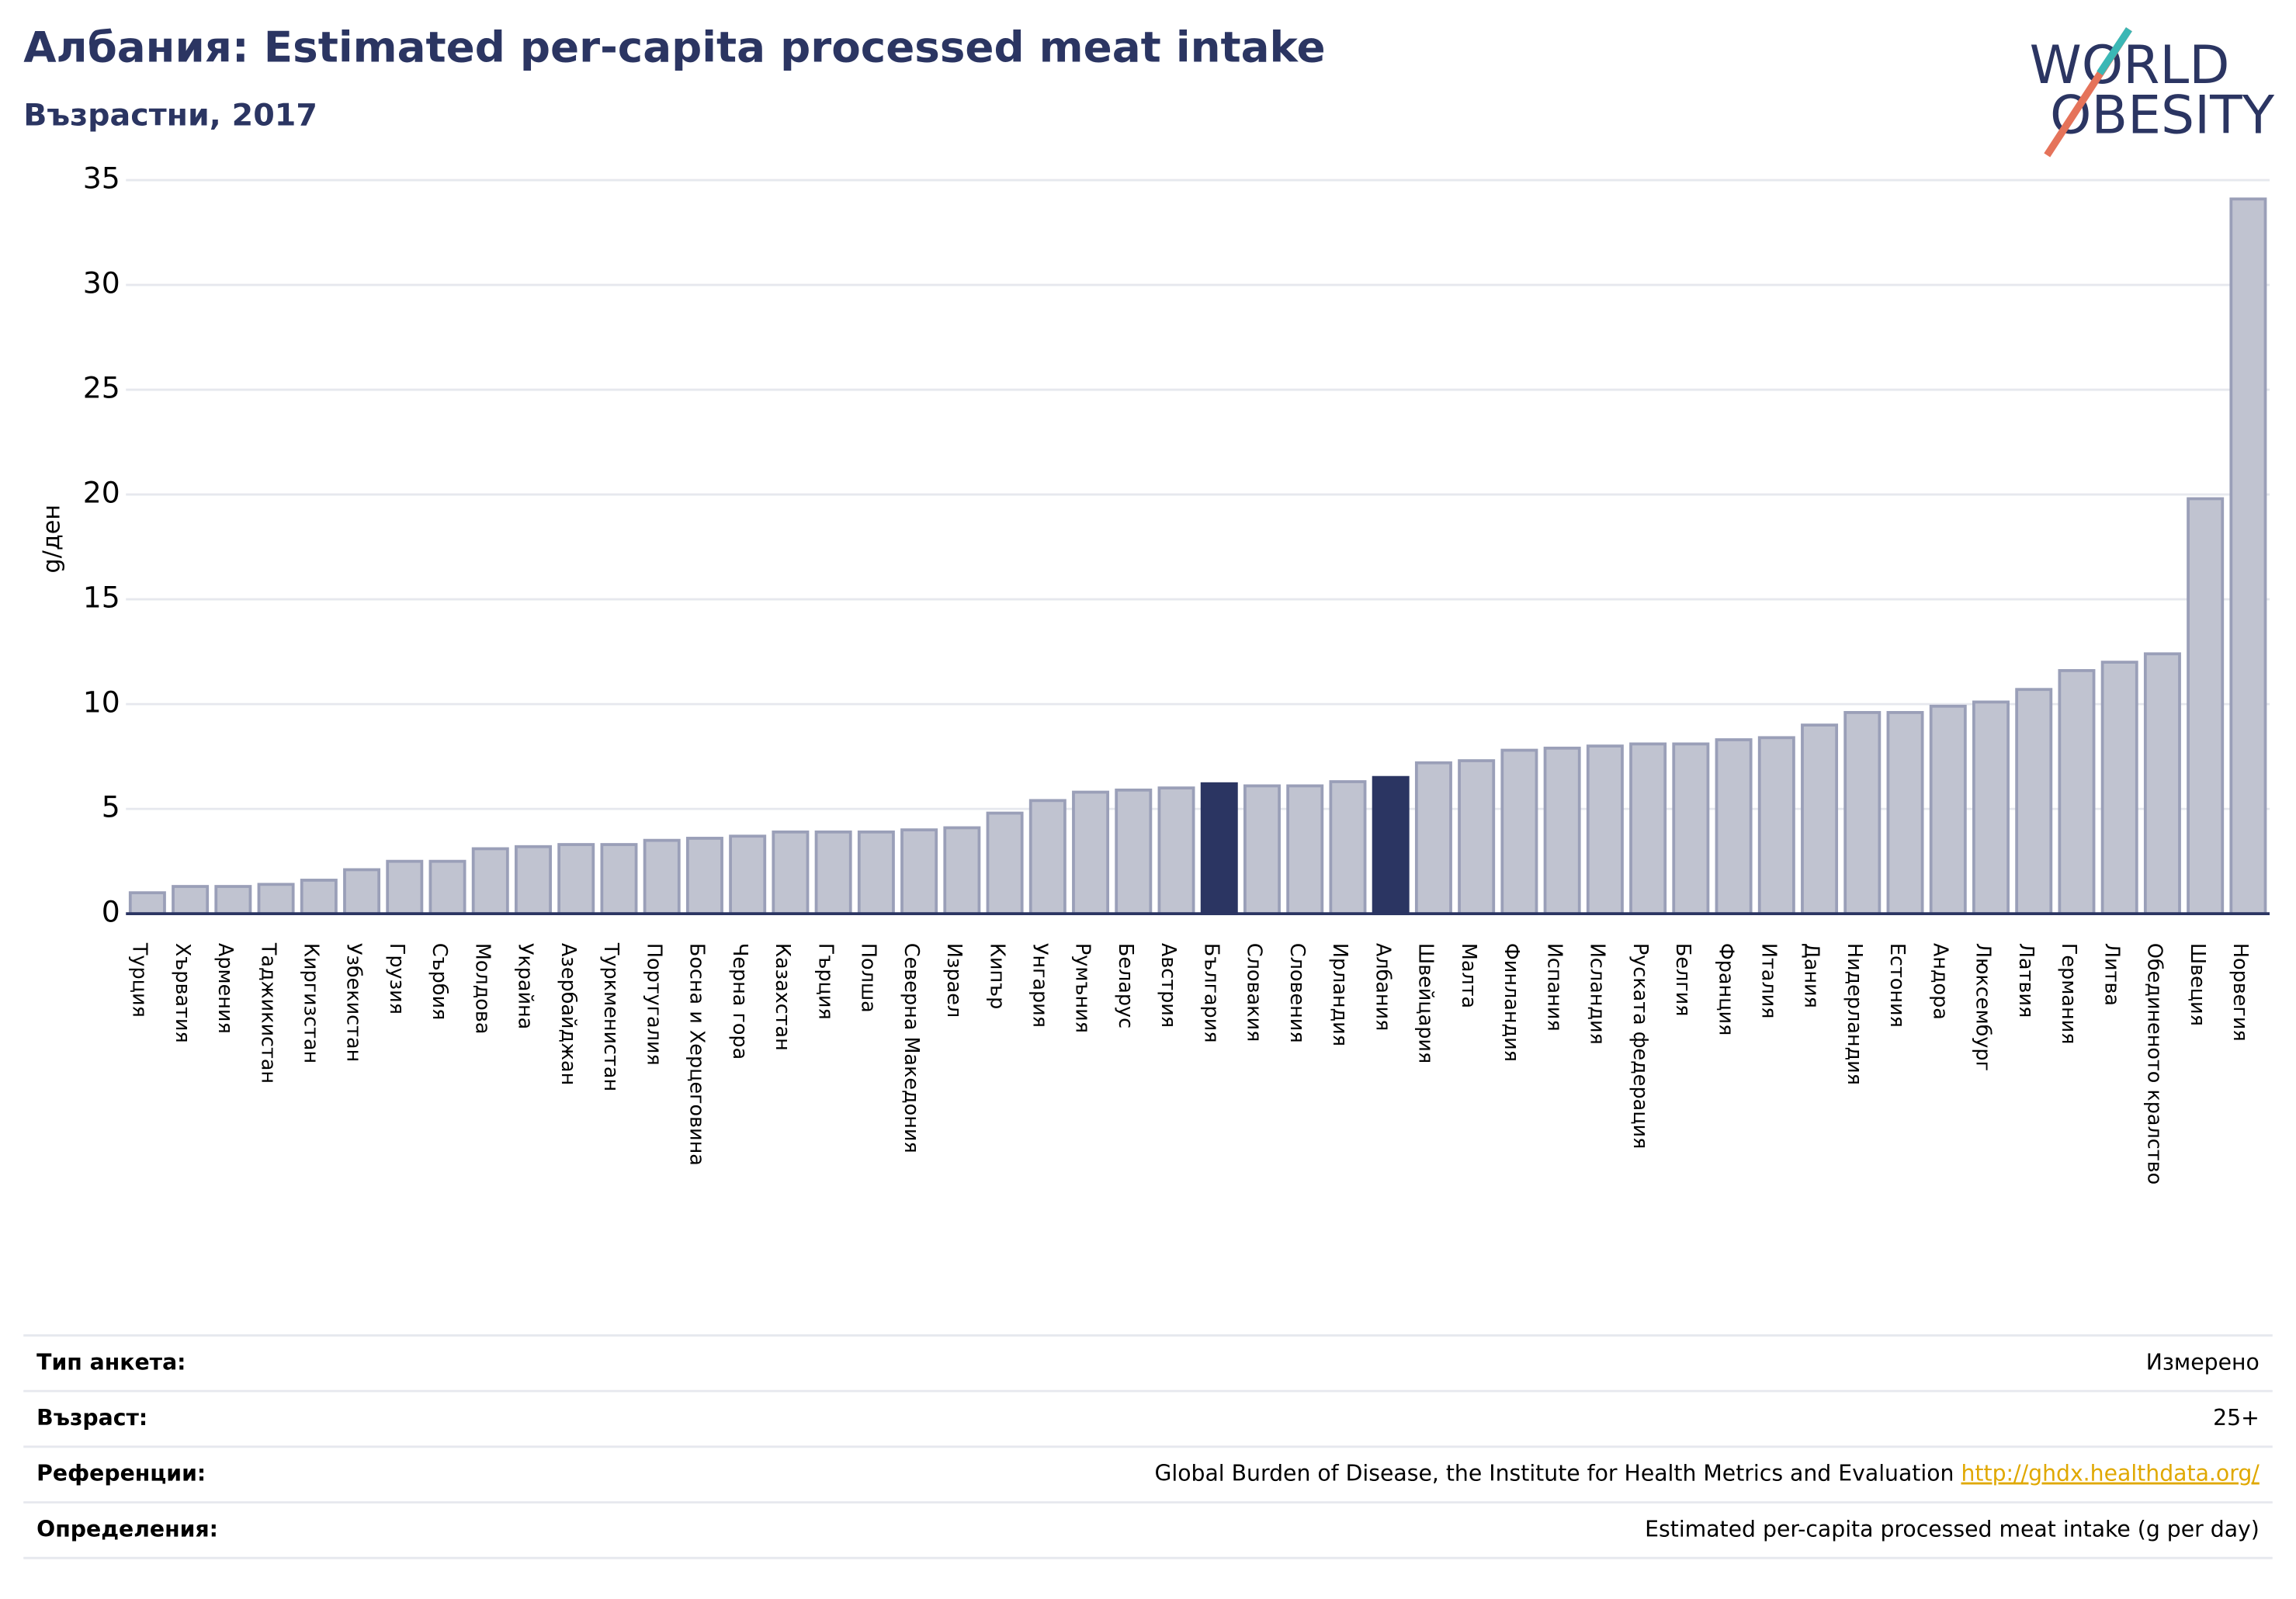  What do you see at coordinates (1382, 987) in the screenshot?
I see `x-tick-label: Албания` at bounding box center [1382, 987].